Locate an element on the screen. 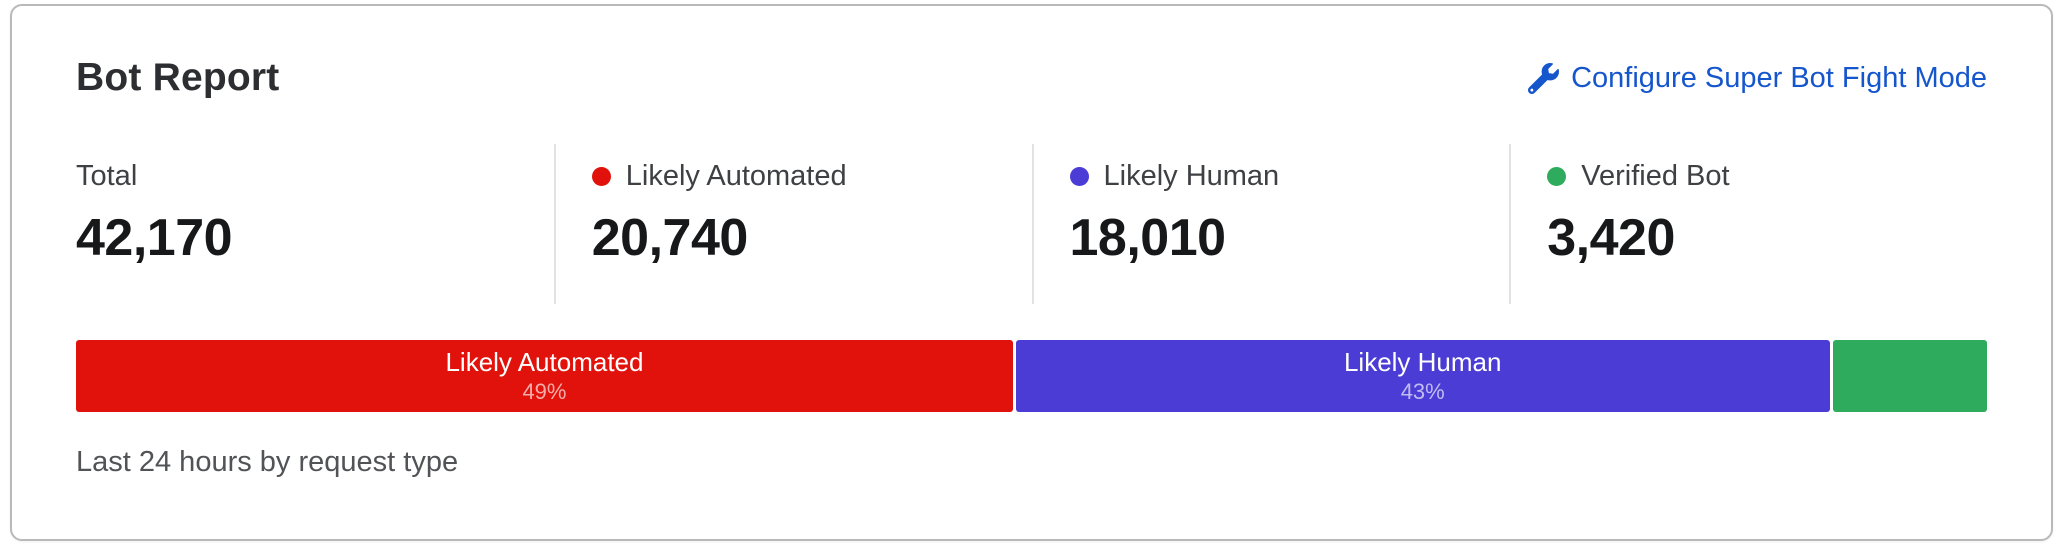 Image resolution: width=2062 pixels, height=550 pixels. wrench-icon is located at coordinates (1544, 78).